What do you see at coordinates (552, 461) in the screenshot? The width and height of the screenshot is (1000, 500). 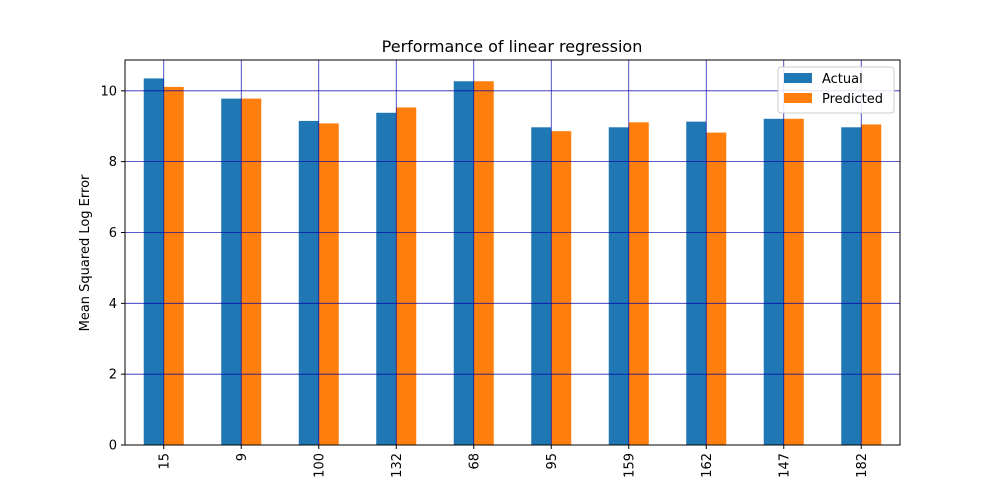 I see `x-tick-label: 95` at bounding box center [552, 461].